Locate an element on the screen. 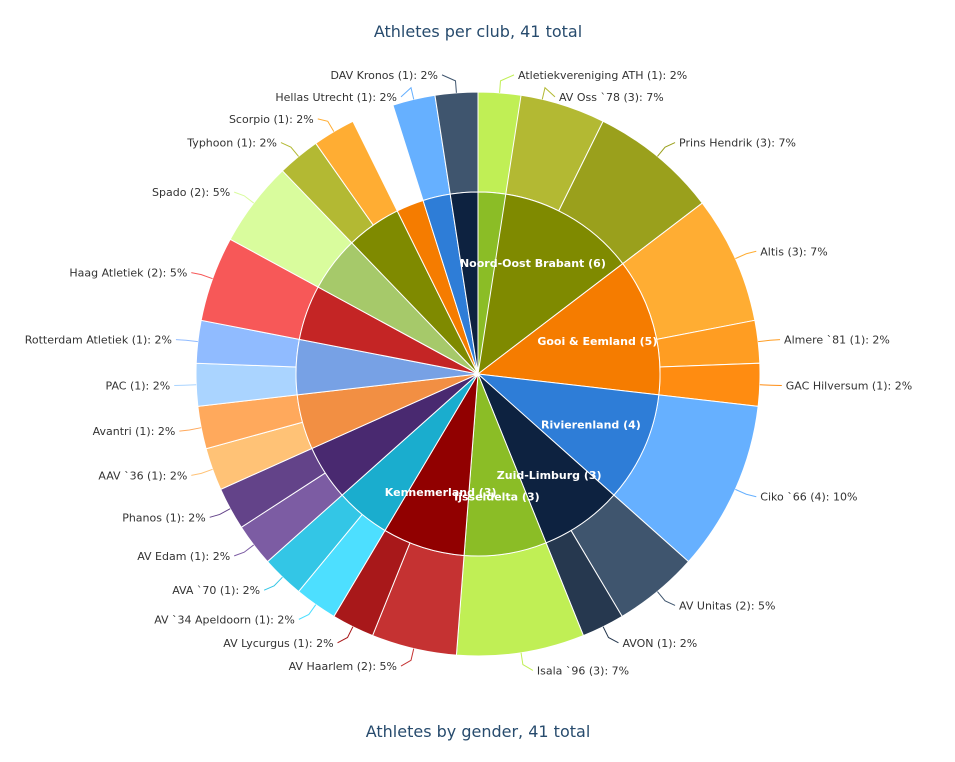 This screenshot has width=955, height=762. outer-slice-label: PAC (1): 2% is located at coordinates (138, 385).